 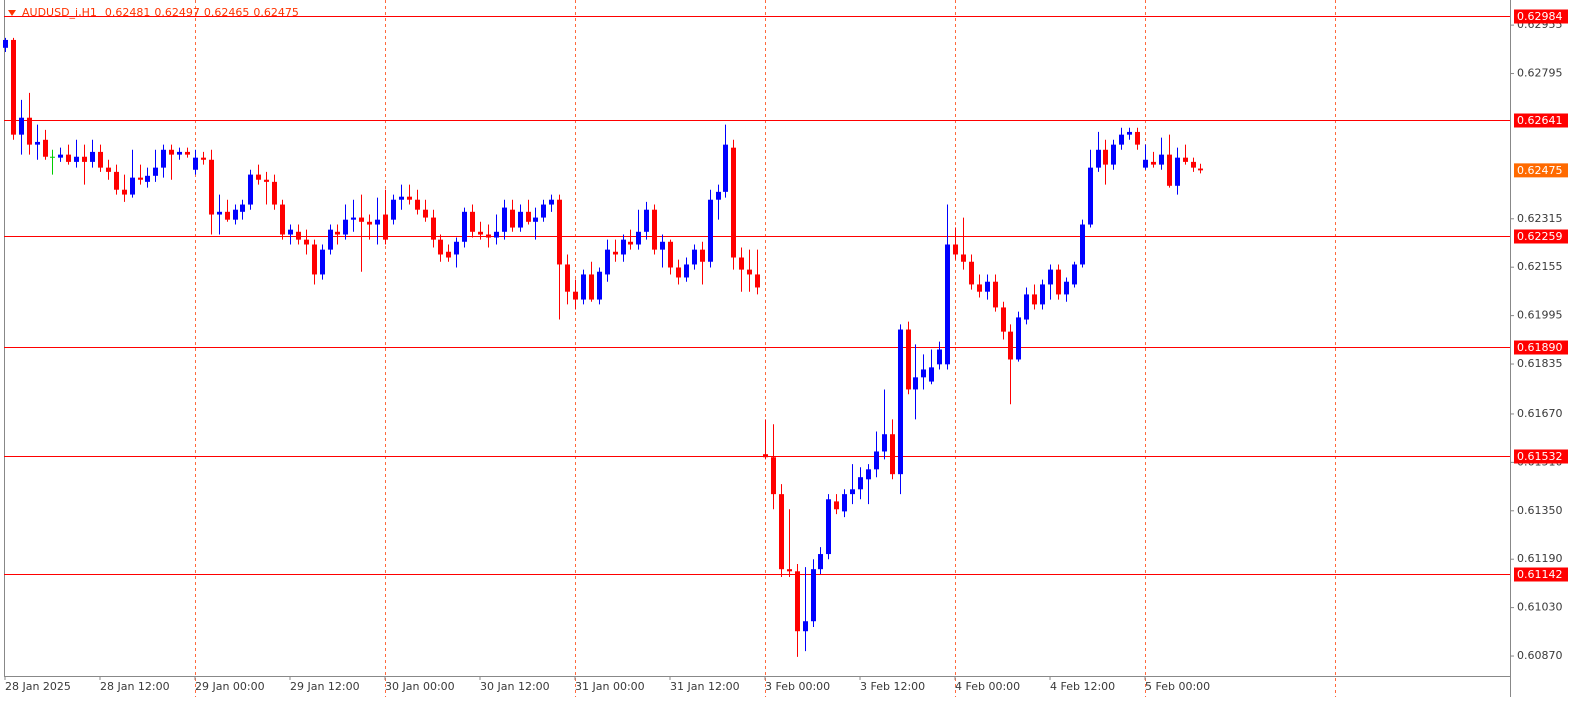 I want to click on header-icon, so click(x=12, y=13).